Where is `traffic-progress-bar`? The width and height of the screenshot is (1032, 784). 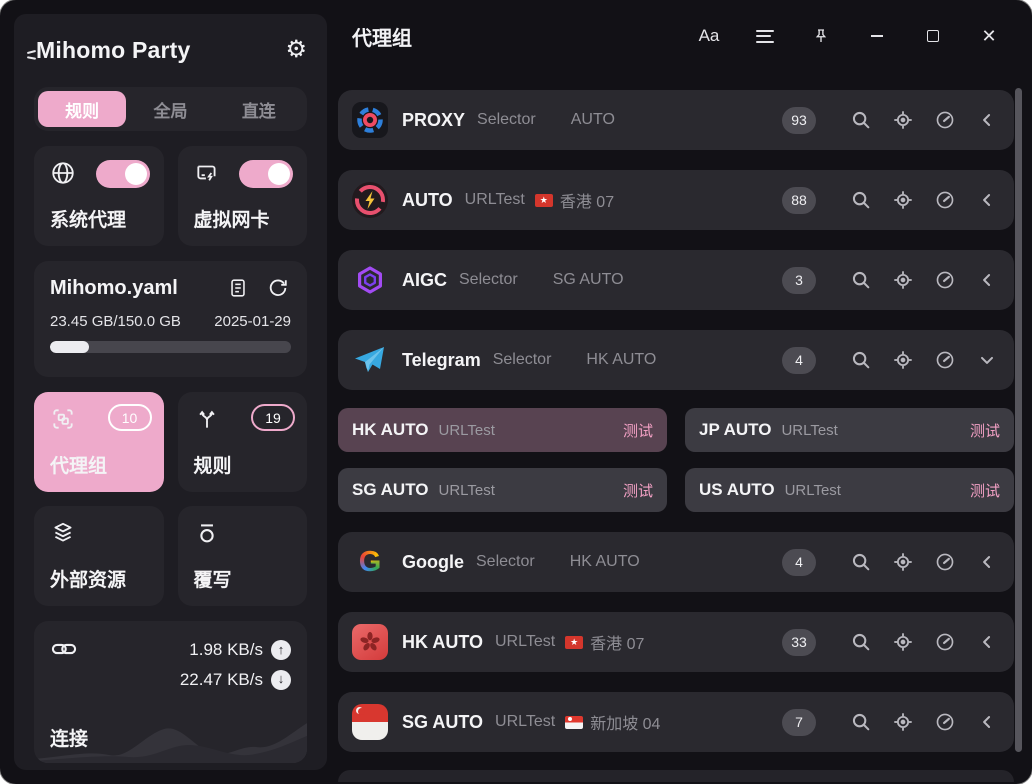 traffic-progress-bar is located at coordinates (170, 347).